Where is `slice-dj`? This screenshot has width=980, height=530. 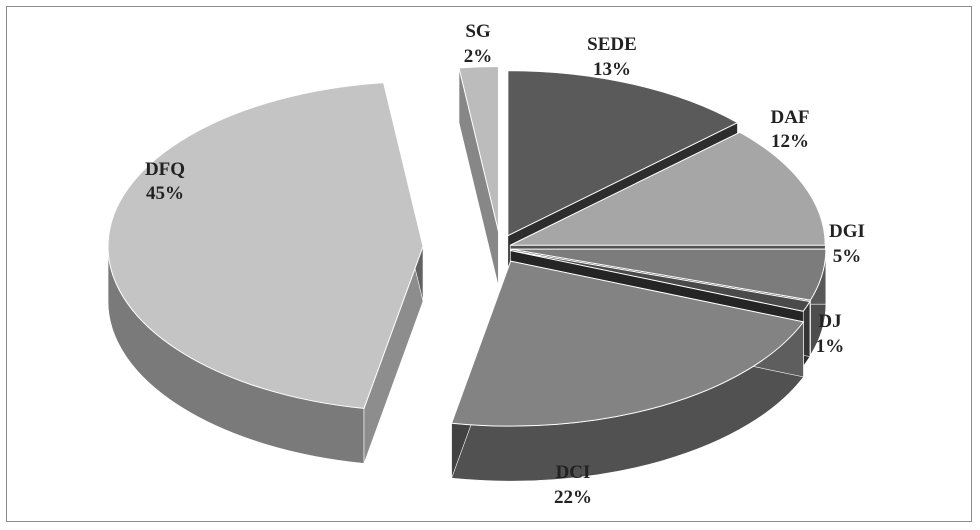
slice-dj is located at coordinates (660, 281).